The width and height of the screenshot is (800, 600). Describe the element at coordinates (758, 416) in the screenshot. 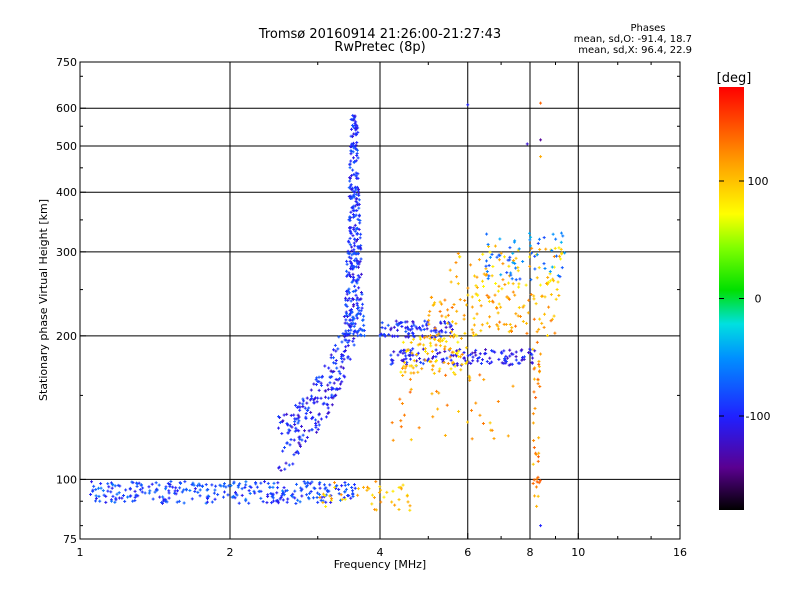

I see `colorbar-tick-label: -100` at that location.